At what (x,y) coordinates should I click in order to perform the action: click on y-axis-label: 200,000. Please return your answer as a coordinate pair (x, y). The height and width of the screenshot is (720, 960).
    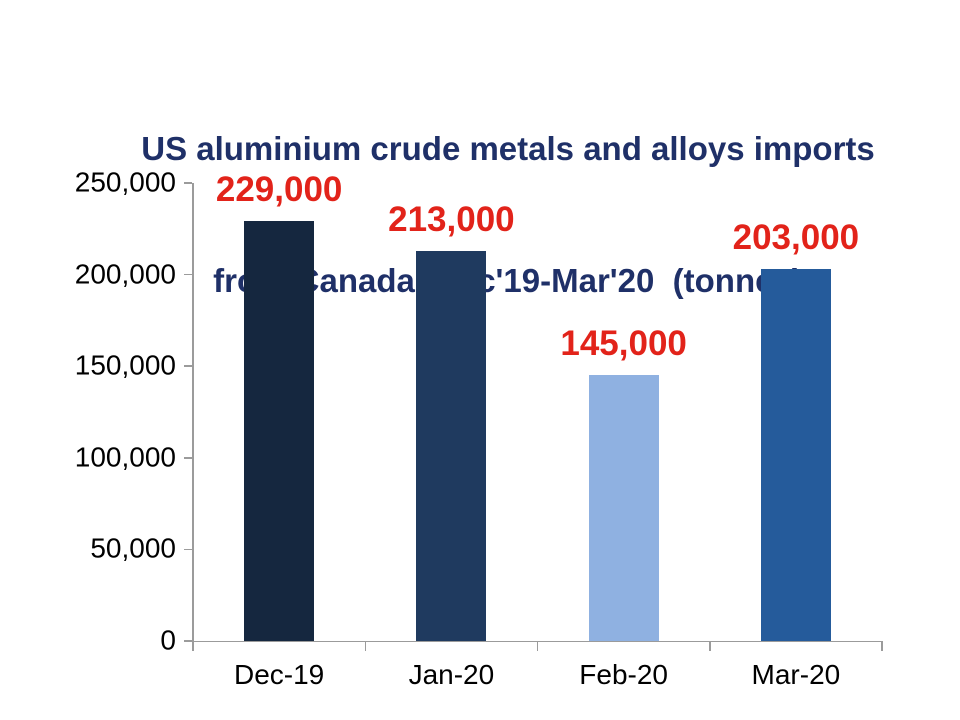
    Looking at the image, I should click on (125, 273).